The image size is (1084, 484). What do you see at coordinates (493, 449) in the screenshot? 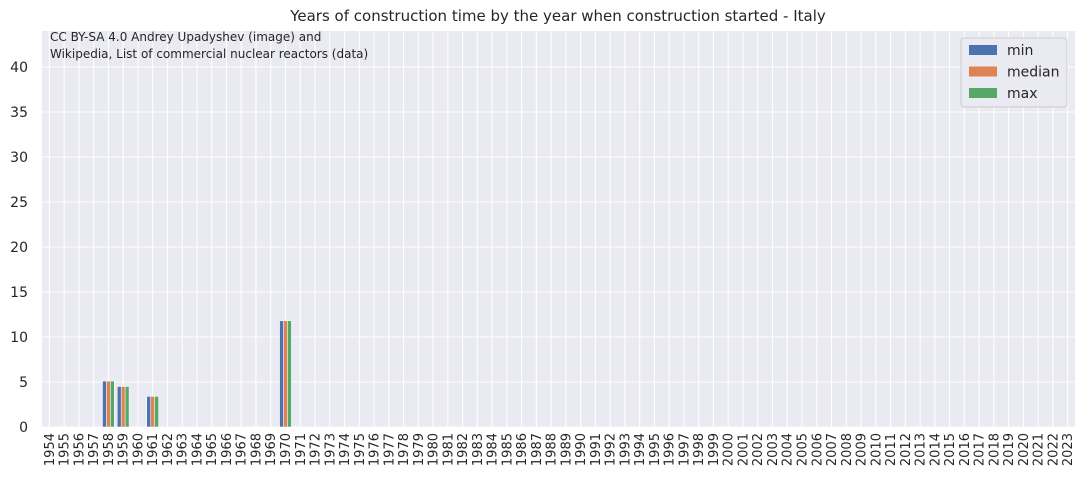
I see `x-tick-label: 1984` at bounding box center [493, 449].